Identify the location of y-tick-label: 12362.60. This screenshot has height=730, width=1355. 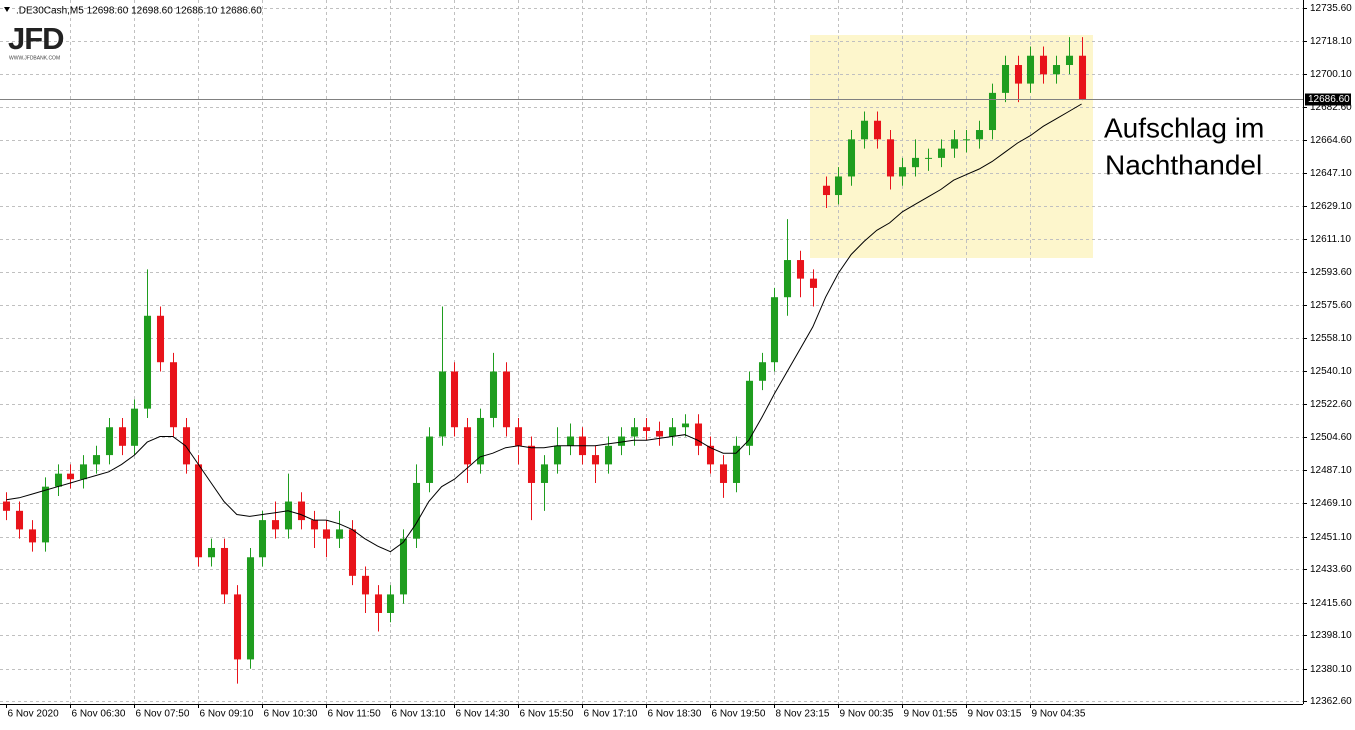
(1331, 701).